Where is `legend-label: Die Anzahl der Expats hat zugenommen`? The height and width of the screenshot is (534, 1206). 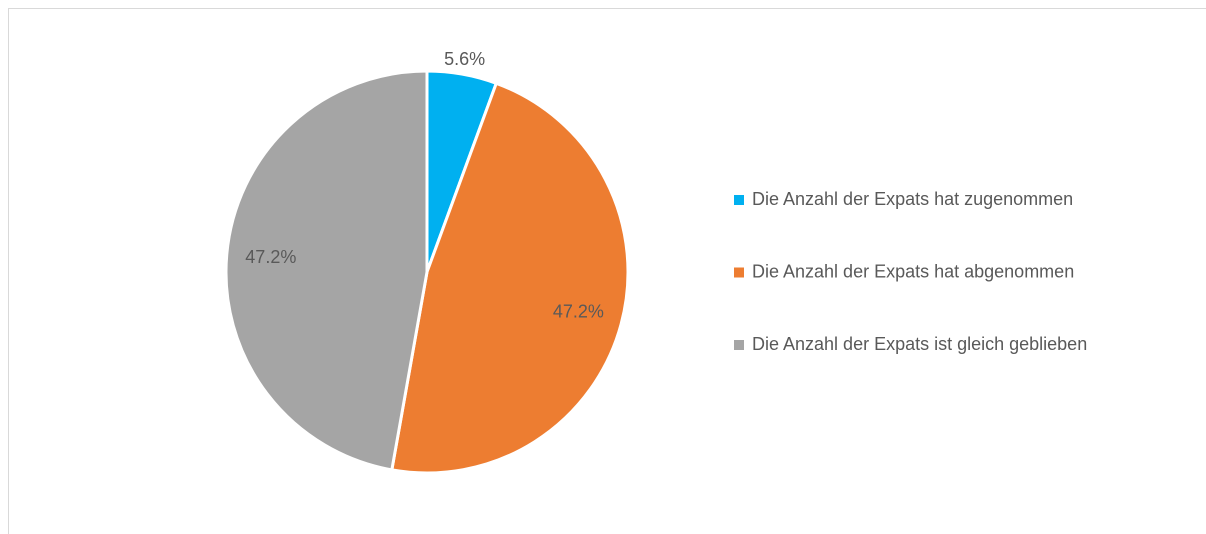
legend-label: Die Anzahl der Expats hat zugenommen is located at coordinates (912, 199).